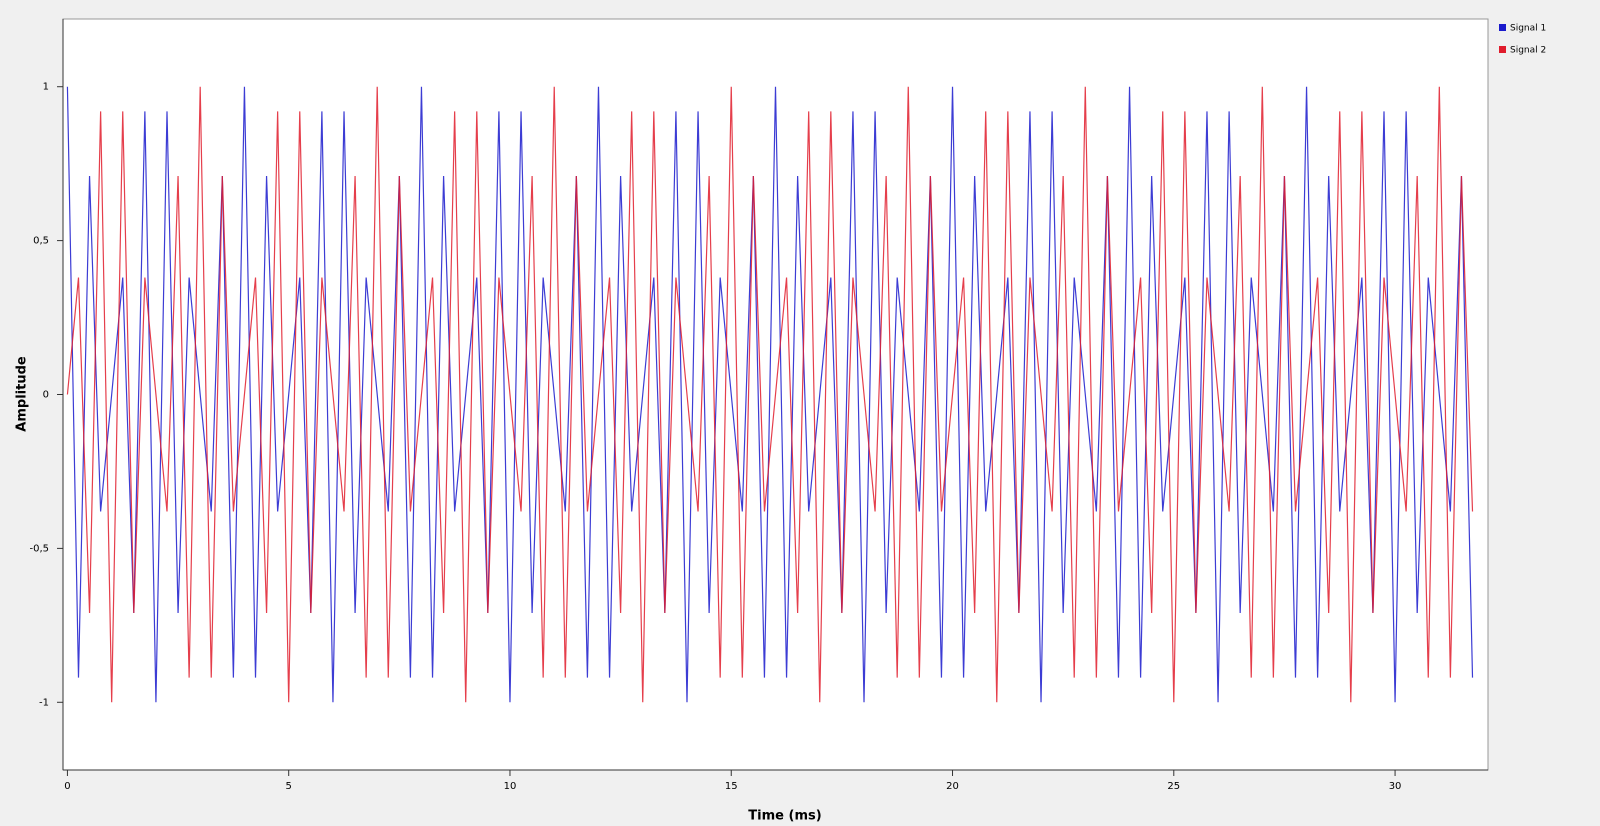  Describe the element at coordinates (41, 241) in the screenshot. I see `y-tick-label: 0,5` at that location.